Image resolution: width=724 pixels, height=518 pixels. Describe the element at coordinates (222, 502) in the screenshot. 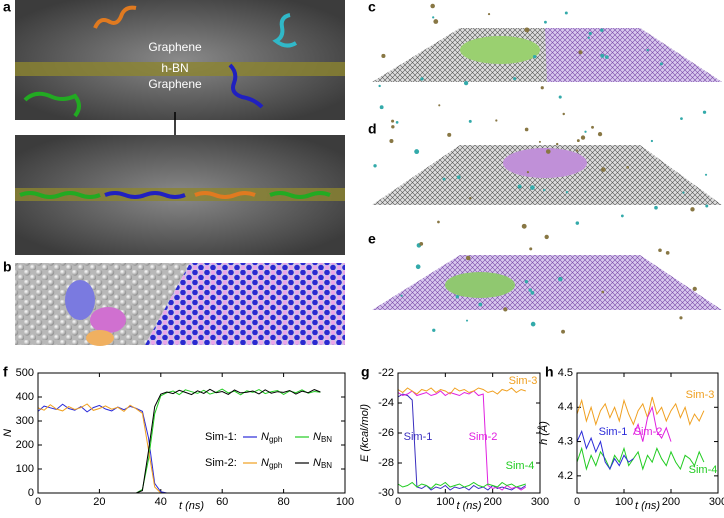

I see `x-tick-label: 60` at that location.